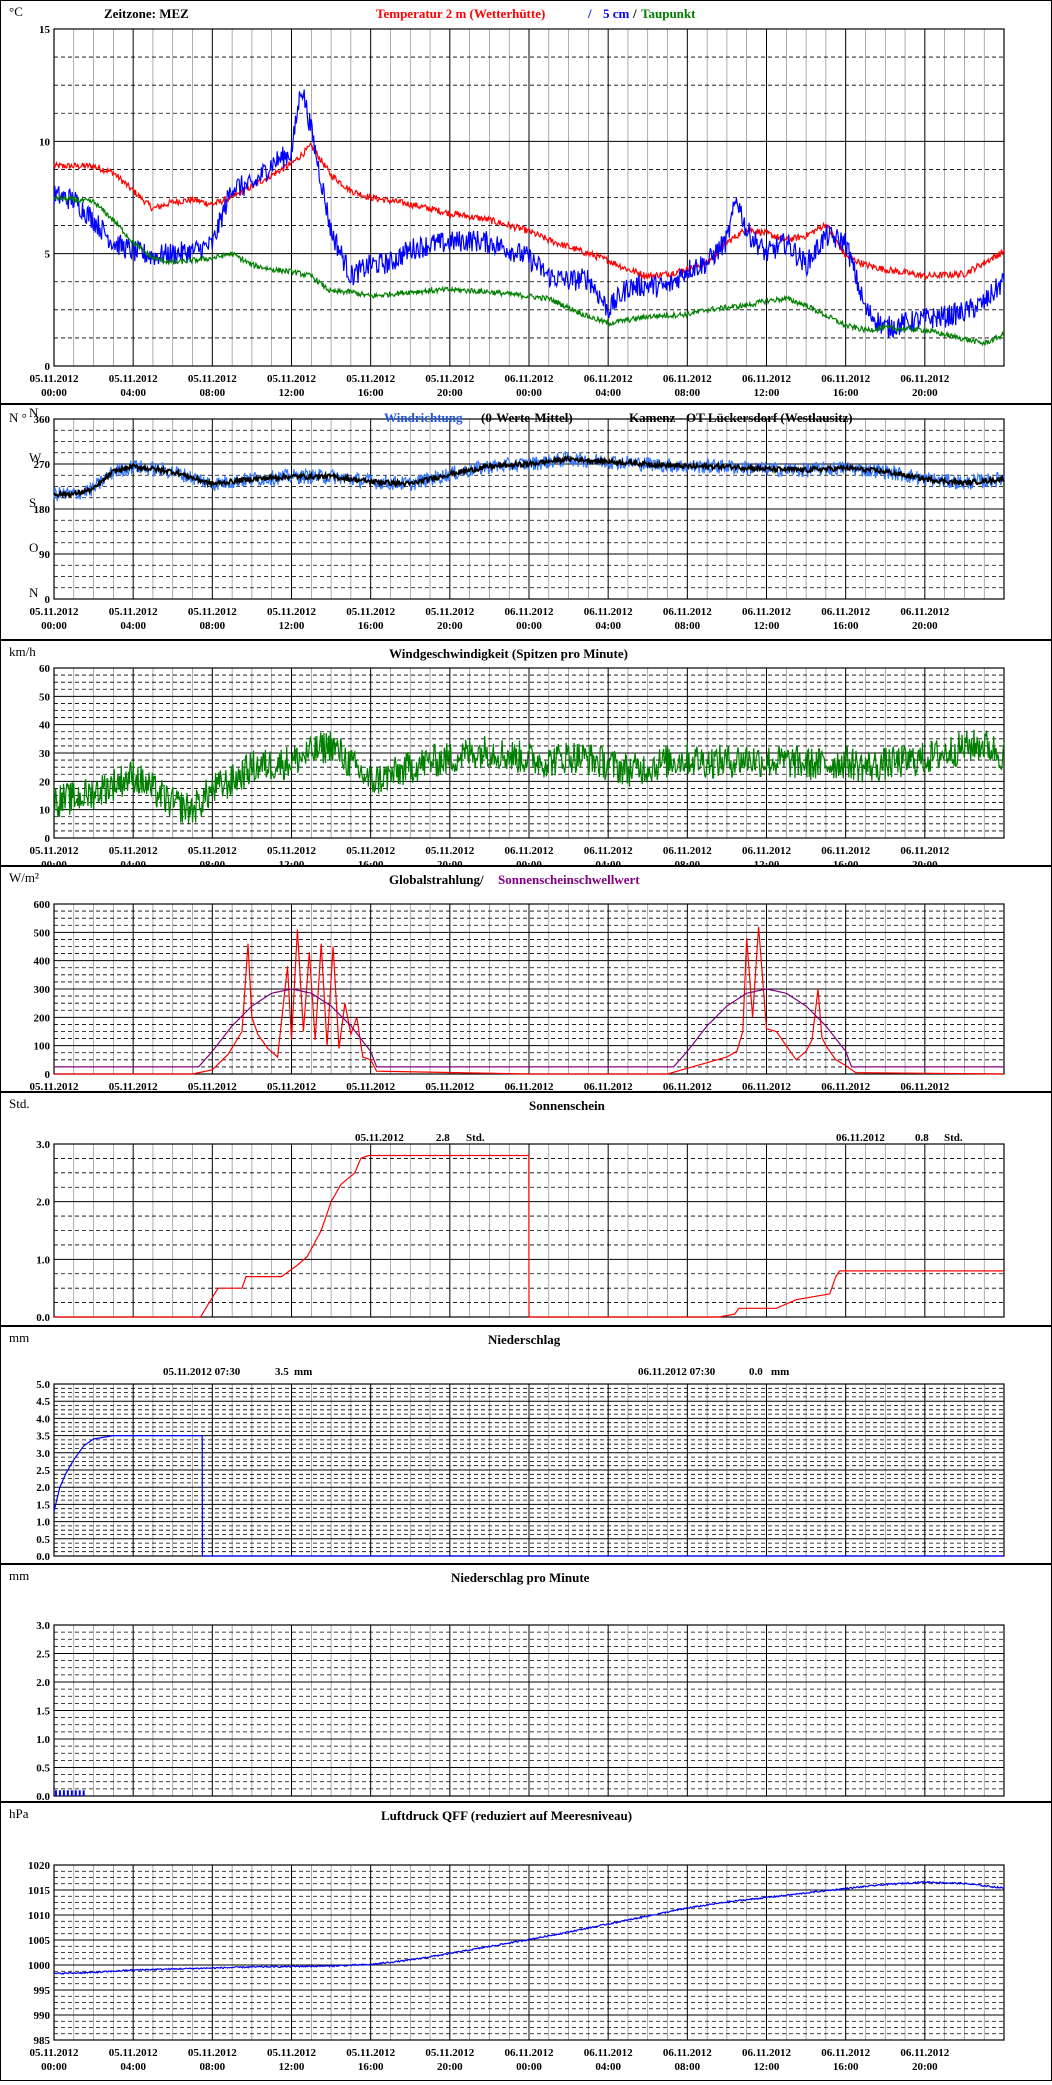  Describe the element at coordinates (529, 477) in the screenshot. I see `wind-direction-series-line` at that location.